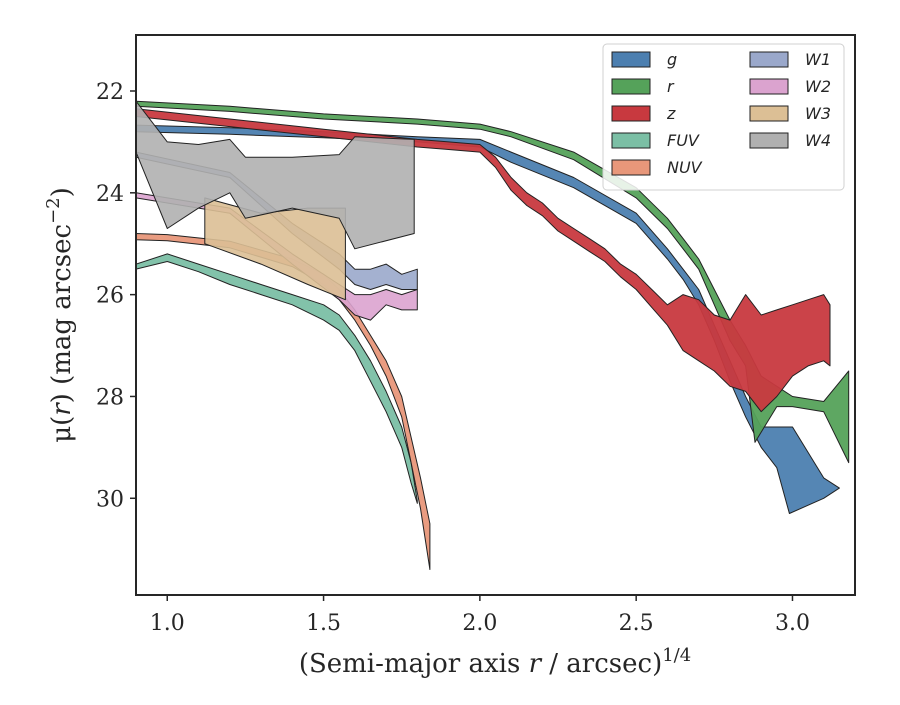 This screenshot has width=900, height=705. What do you see at coordinates (818, 86) in the screenshot?
I see `legend-label-w2: W2` at bounding box center [818, 86].